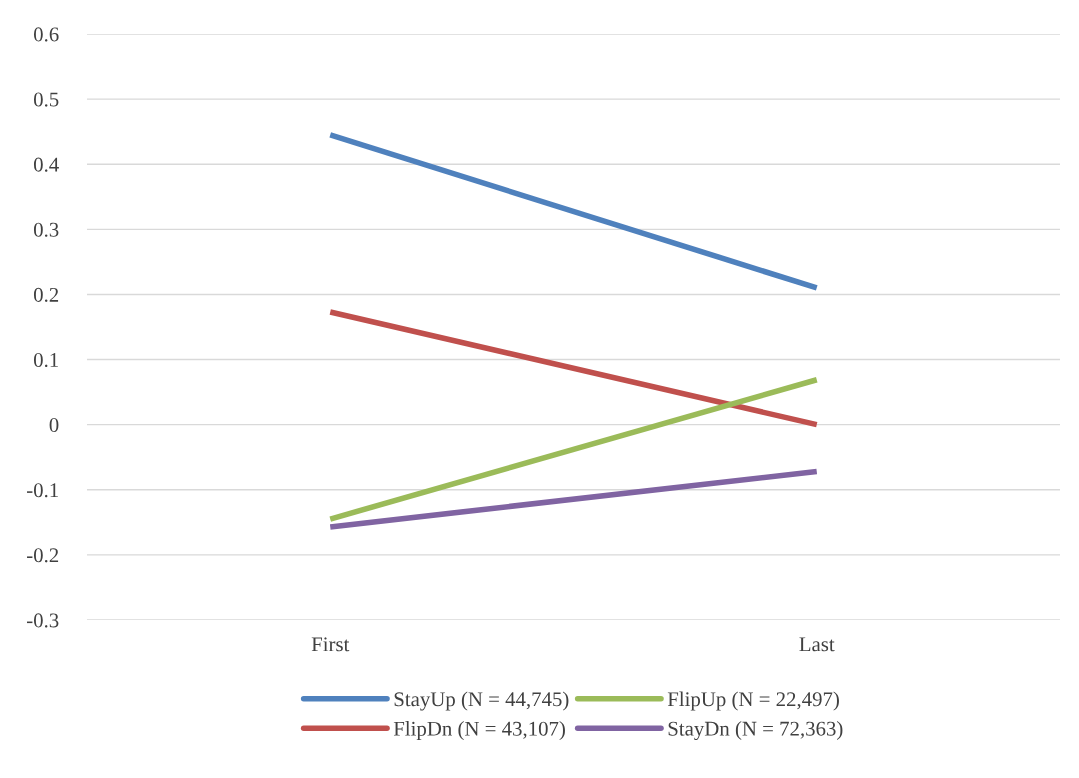 This screenshot has width=1079, height=778. I want to click on y-tick-label: 0, so click(54, 425).